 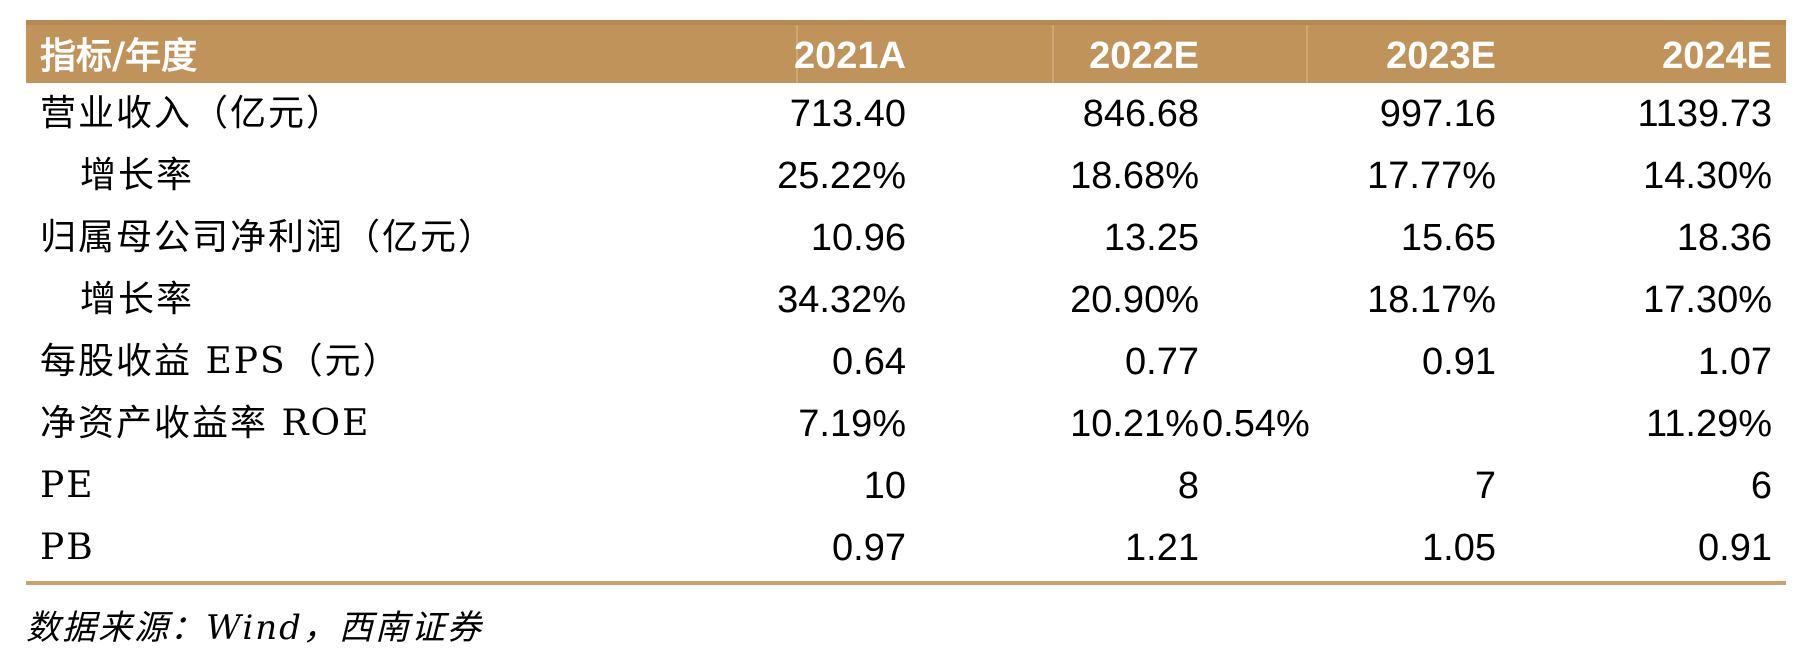 What do you see at coordinates (869, 362) in the screenshot?
I see `cell-value: 0.64` at bounding box center [869, 362].